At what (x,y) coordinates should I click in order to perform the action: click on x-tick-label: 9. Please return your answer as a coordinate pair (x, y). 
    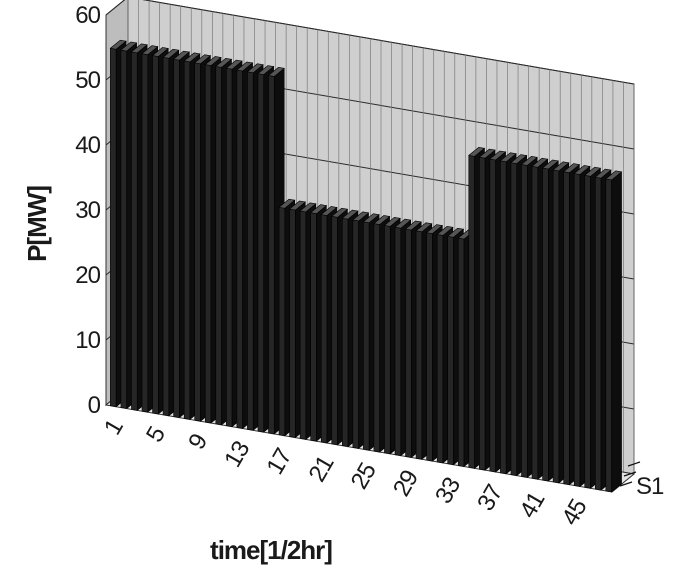
    Looking at the image, I should click on (198, 441).